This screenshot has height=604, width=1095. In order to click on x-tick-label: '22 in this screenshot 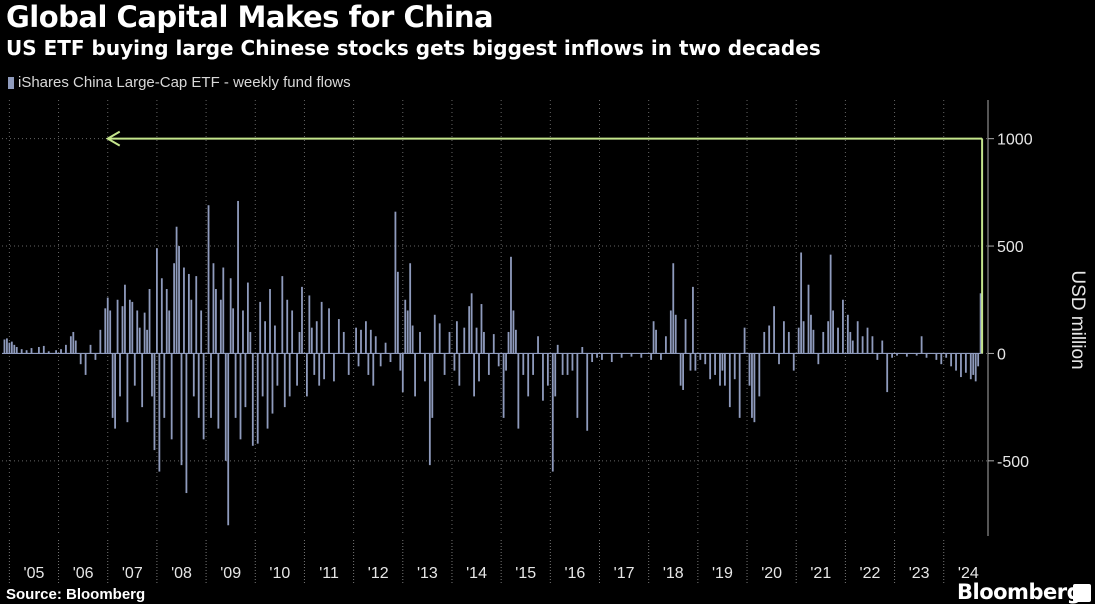, I will do `click(870, 573)`.